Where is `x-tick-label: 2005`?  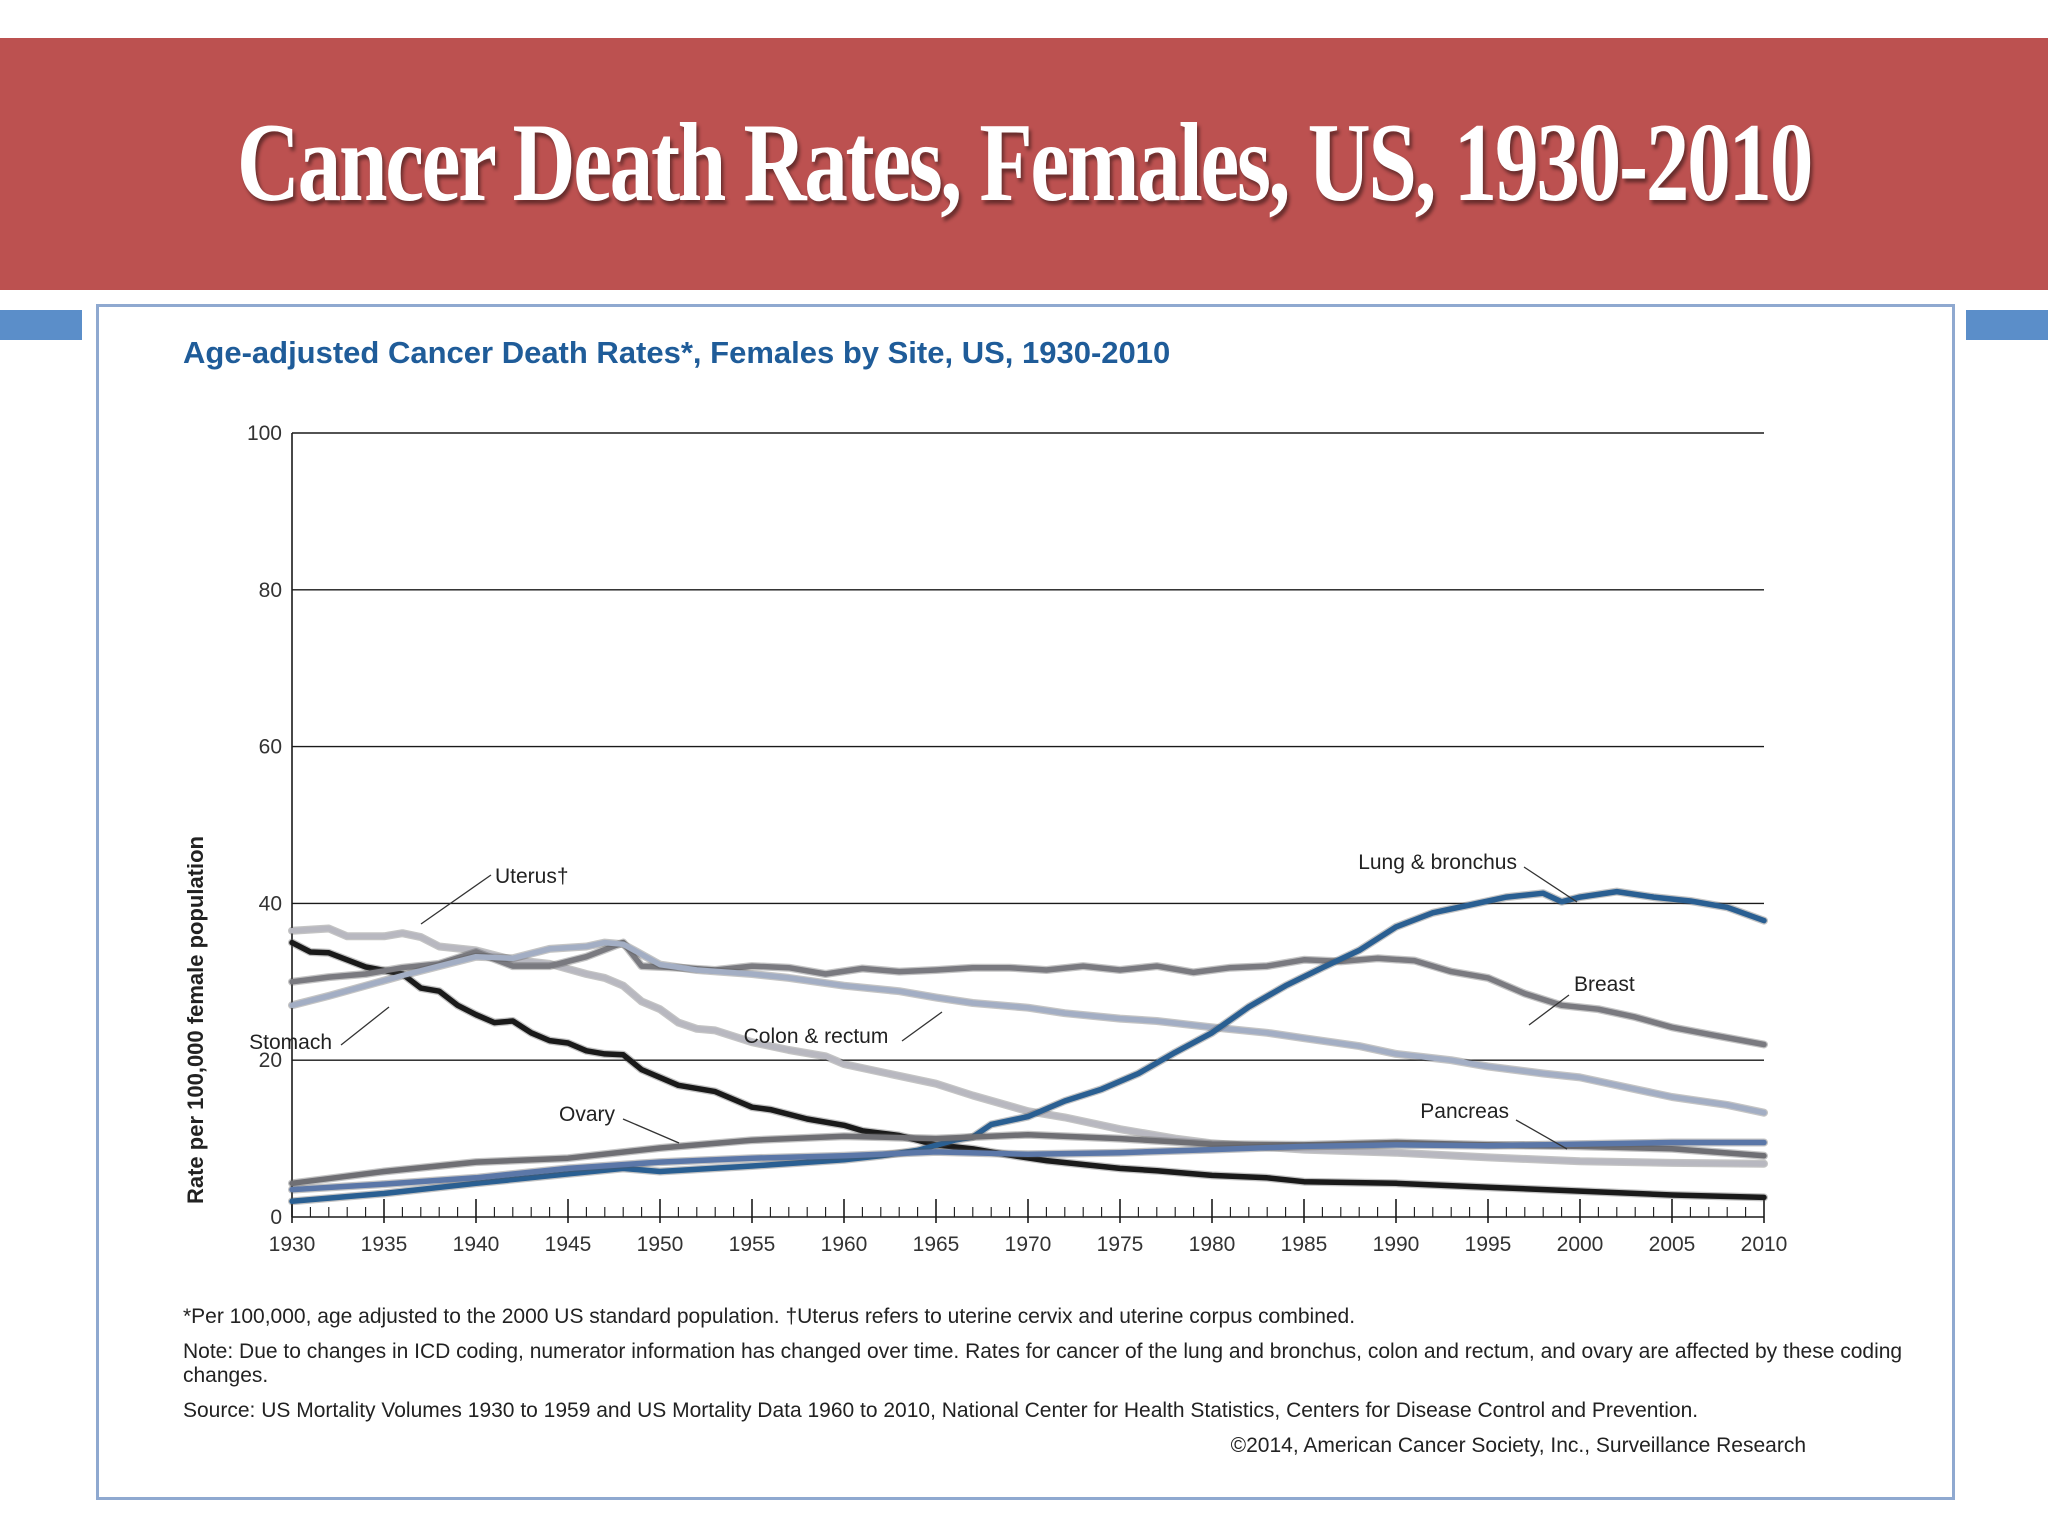 x-tick-label: 2005 is located at coordinates (1672, 1244).